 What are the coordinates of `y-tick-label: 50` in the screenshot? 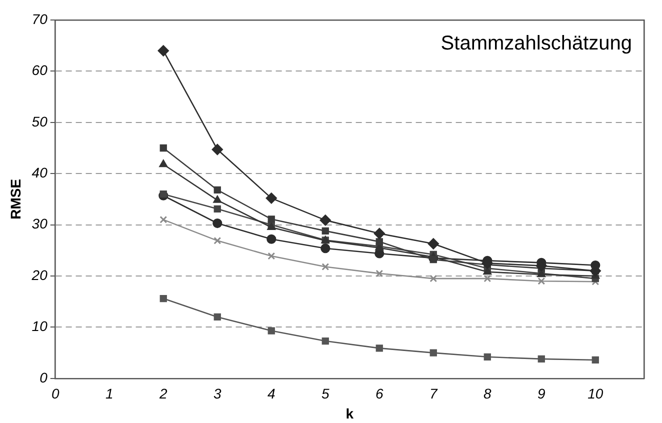 It's located at (40, 121).